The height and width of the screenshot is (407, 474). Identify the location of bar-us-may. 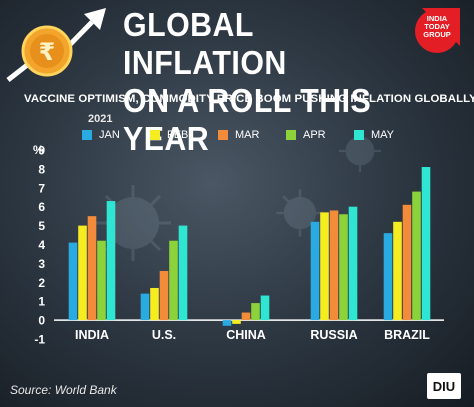
(183, 273).